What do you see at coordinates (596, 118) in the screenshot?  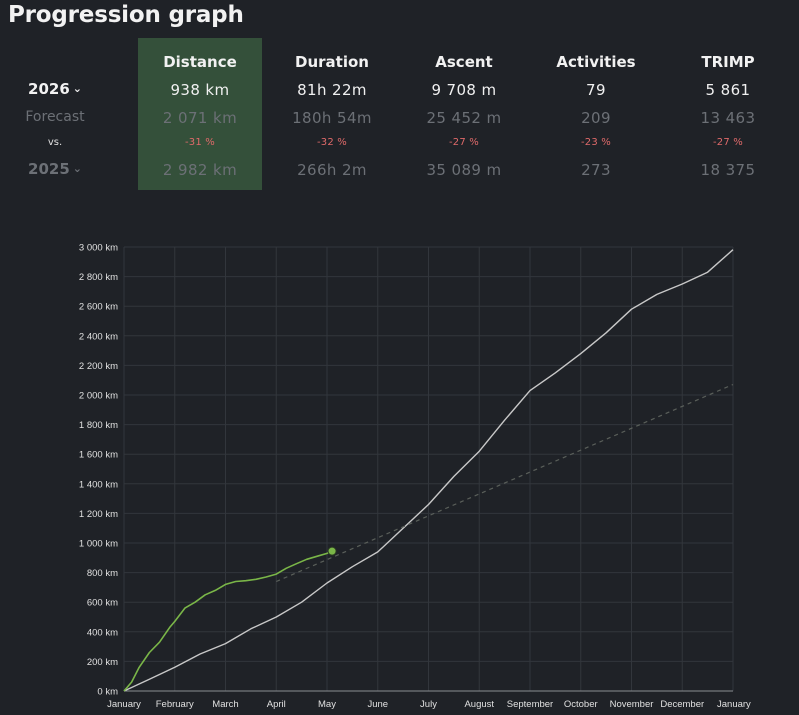 I see `activities-forecast: 209` at bounding box center [596, 118].